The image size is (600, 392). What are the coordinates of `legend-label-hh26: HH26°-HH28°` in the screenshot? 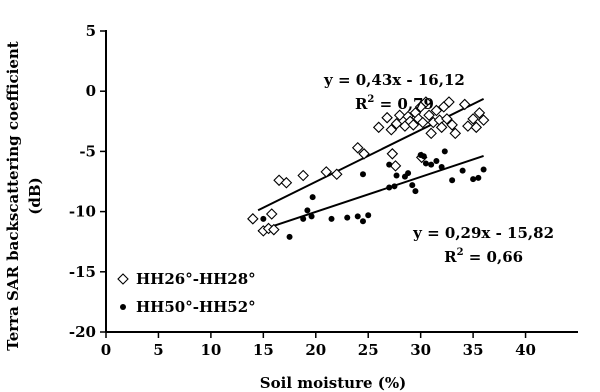 It's located at (196, 279).